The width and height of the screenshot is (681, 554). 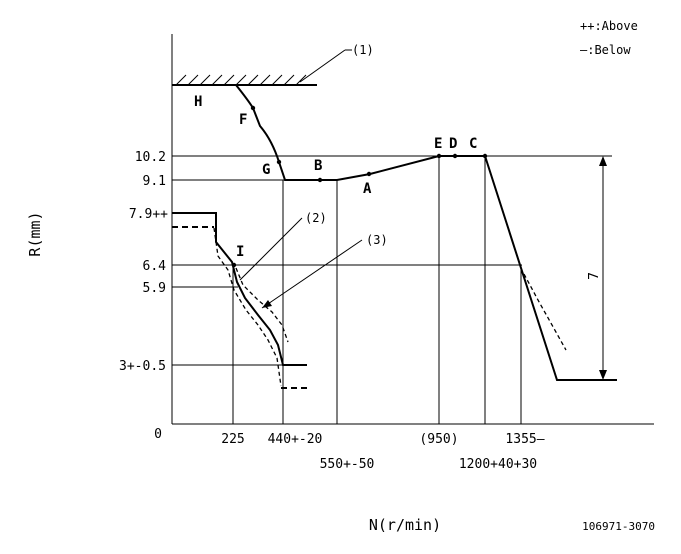 I want to click on point-A: A, so click(x=367, y=189).